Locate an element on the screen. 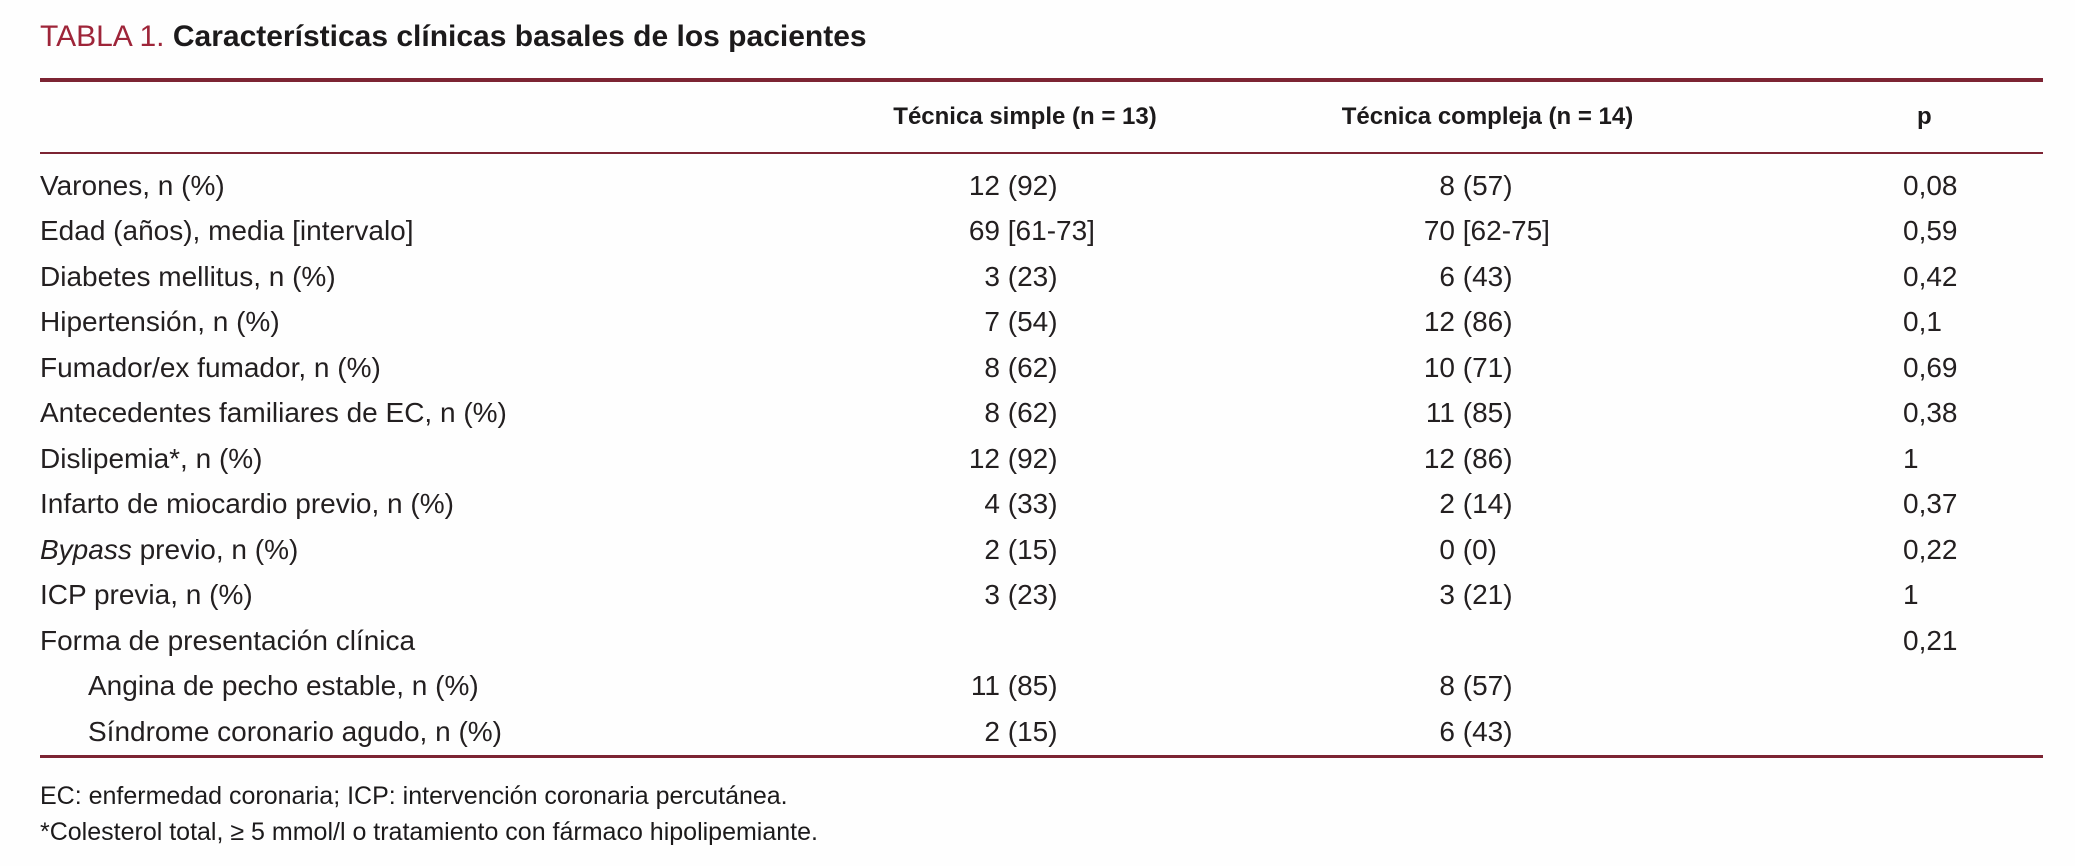  row-label: Dislipemia*, n (%) is located at coordinates (151, 458).